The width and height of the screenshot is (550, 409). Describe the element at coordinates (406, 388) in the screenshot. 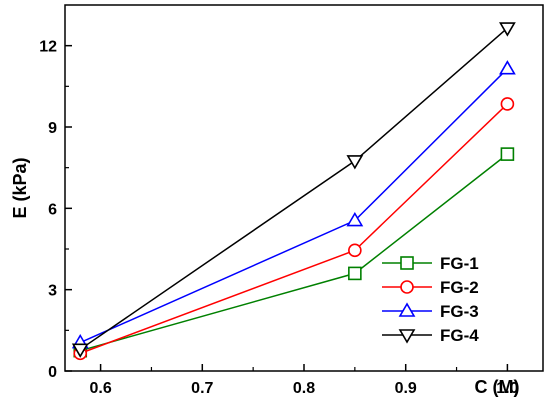

I see `x-tick-label: 0.9` at that location.